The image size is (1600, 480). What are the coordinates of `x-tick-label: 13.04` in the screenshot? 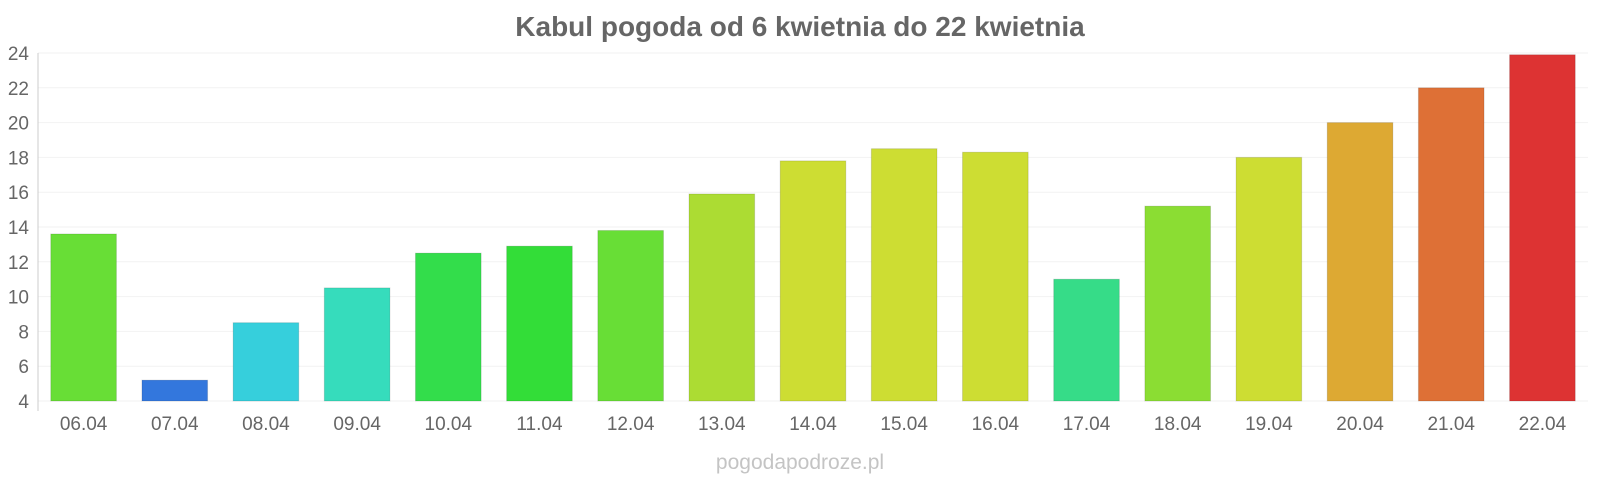 It's located at (722, 424).